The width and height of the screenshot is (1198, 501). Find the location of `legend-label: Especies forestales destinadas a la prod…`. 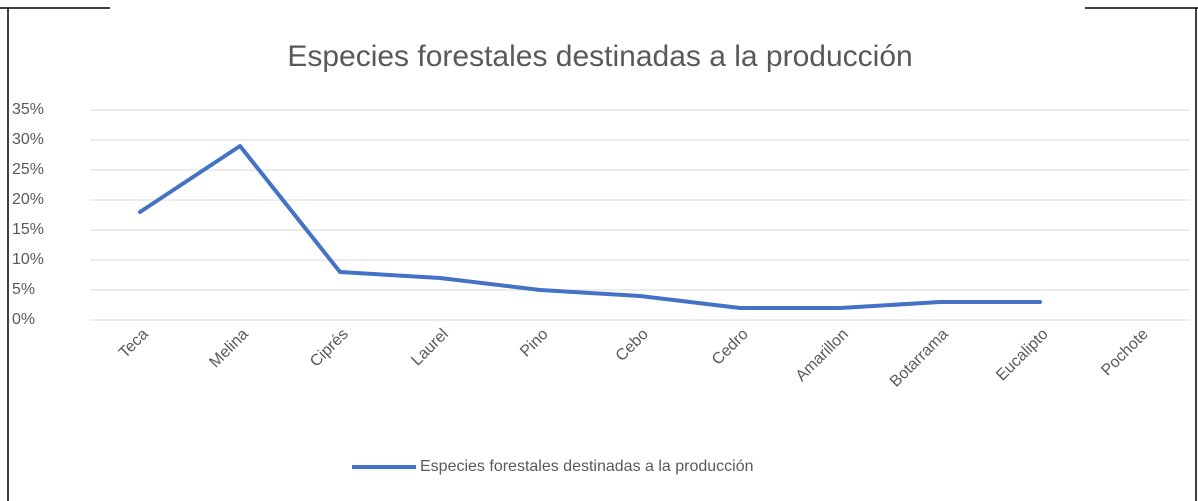

legend-label: Especies forestales destinadas a la prod… is located at coordinates (587, 466).